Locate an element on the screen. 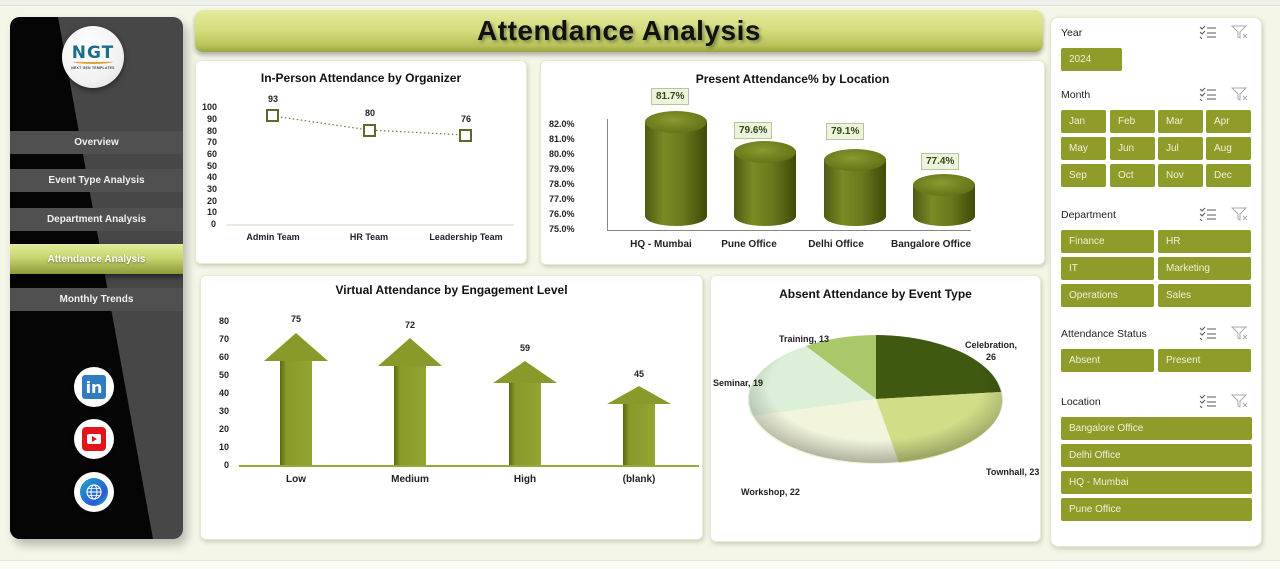  slicer-title-department: Department is located at coordinates (1088, 215).